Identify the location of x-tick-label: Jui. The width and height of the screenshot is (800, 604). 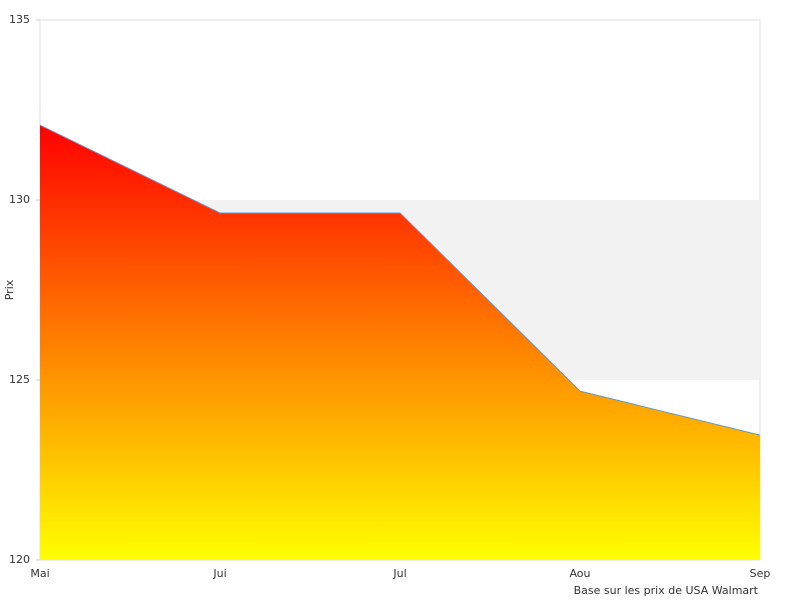
(219, 573).